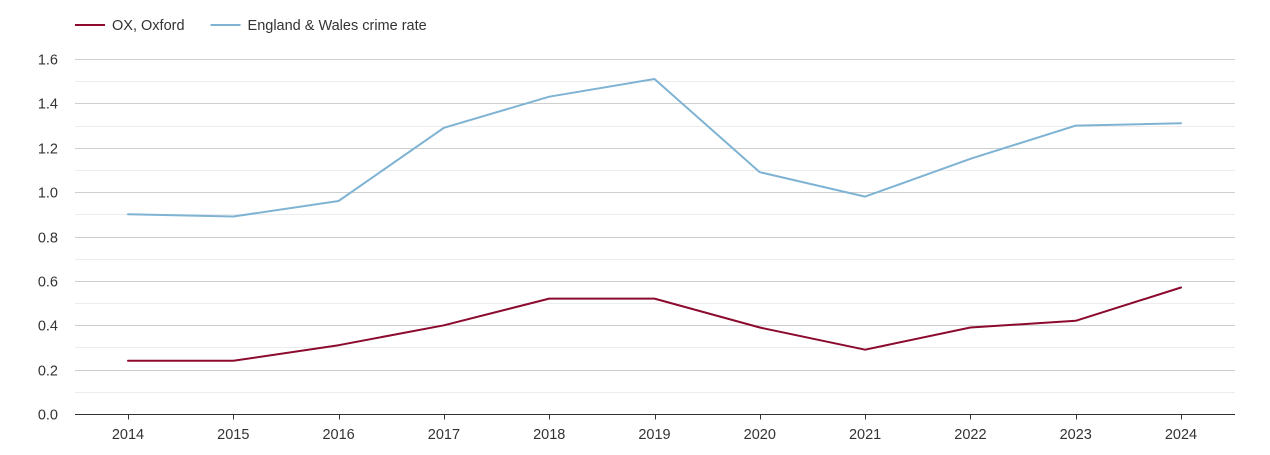  What do you see at coordinates (760, 435) in the screenshot?
I see `x-tick-label: 2020` at bounding box center [760, 435].